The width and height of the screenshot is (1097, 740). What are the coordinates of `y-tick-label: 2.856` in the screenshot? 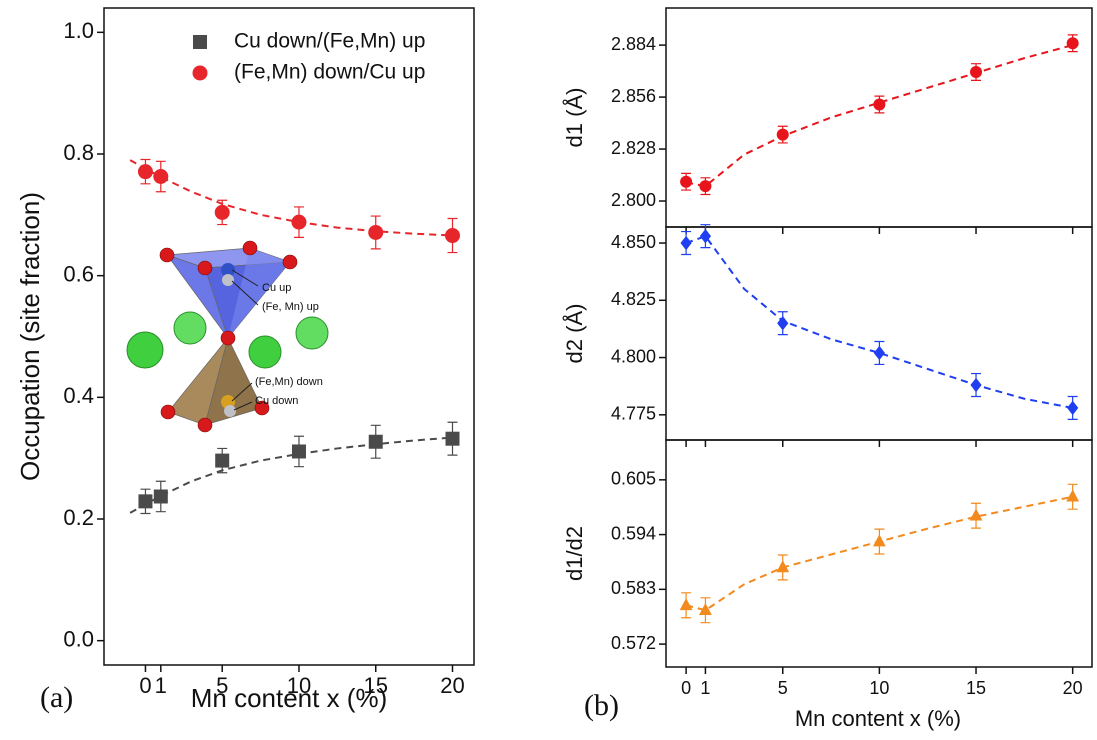 It's located at (633, 96).